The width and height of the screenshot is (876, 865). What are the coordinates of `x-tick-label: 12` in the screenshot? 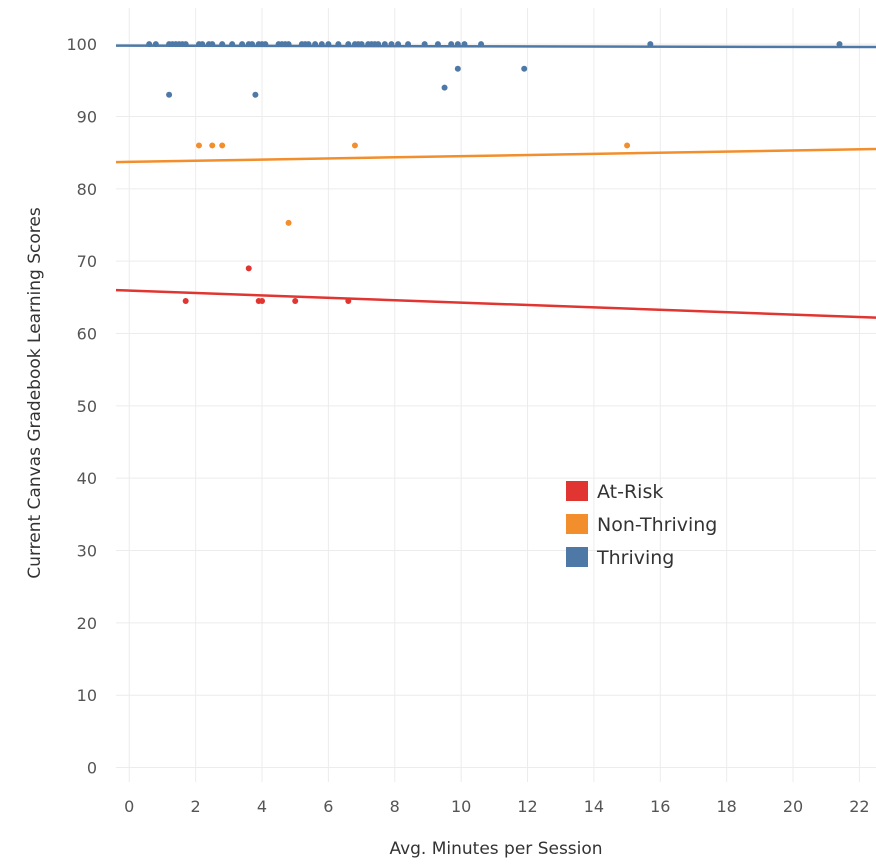 It's located at (527, 806).